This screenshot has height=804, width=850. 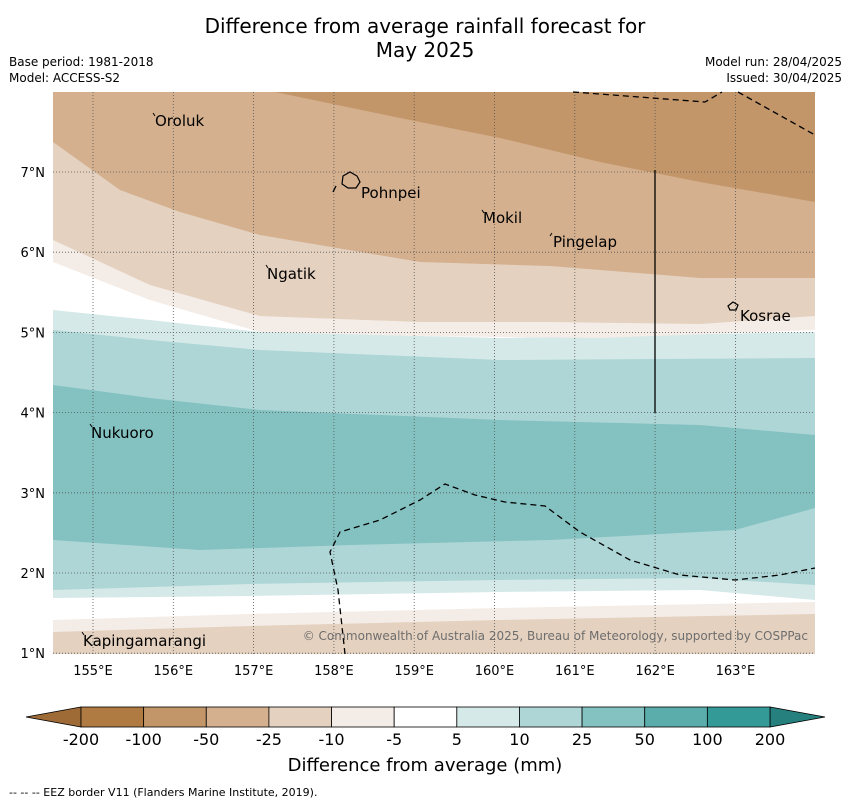 What do you see at coordinates (154, 114) in the screenshot?
I see `oroluk-marker` at bounding box center [154, 114].